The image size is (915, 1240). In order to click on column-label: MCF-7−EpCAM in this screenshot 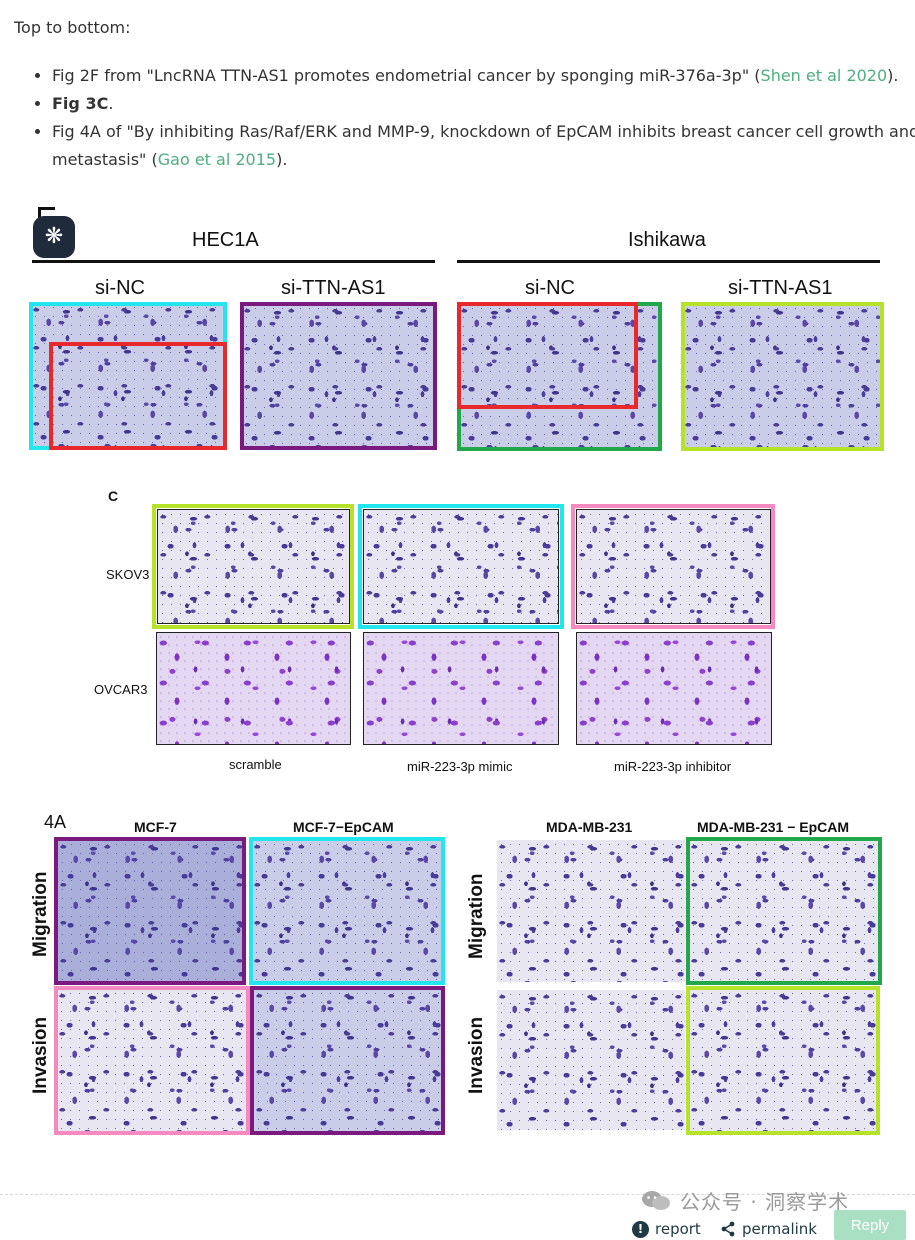, I will do `click(343, 827)`.